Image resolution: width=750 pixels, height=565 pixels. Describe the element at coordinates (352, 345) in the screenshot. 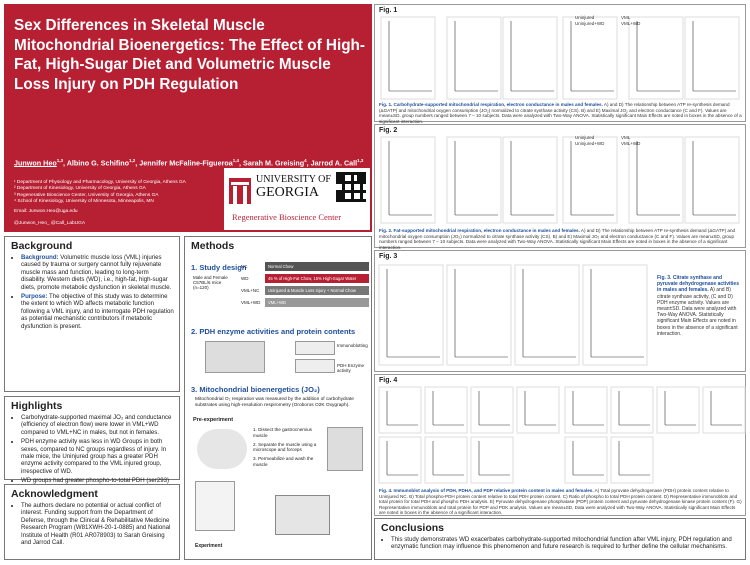

I see `label: Immunoblotting` at that location.